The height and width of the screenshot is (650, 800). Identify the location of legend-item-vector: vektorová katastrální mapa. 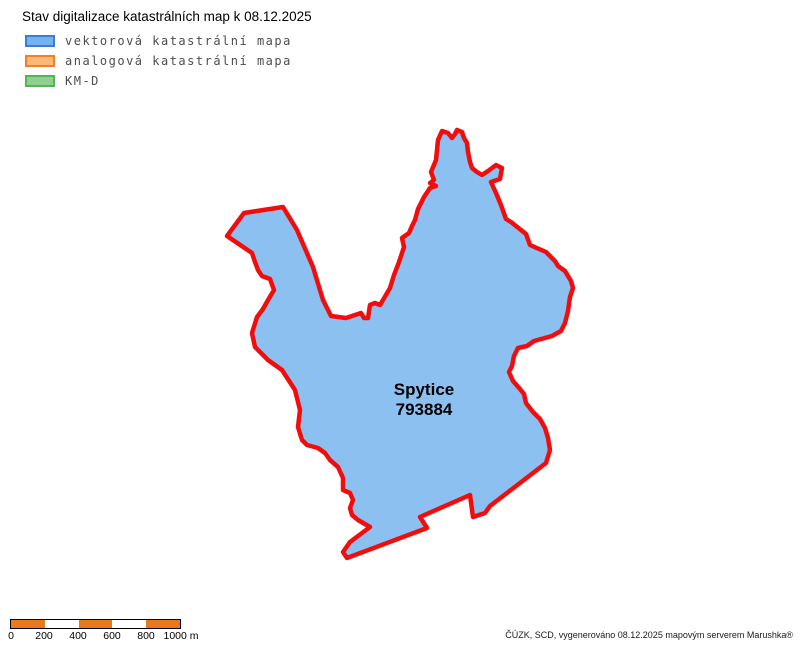
(158, 41).